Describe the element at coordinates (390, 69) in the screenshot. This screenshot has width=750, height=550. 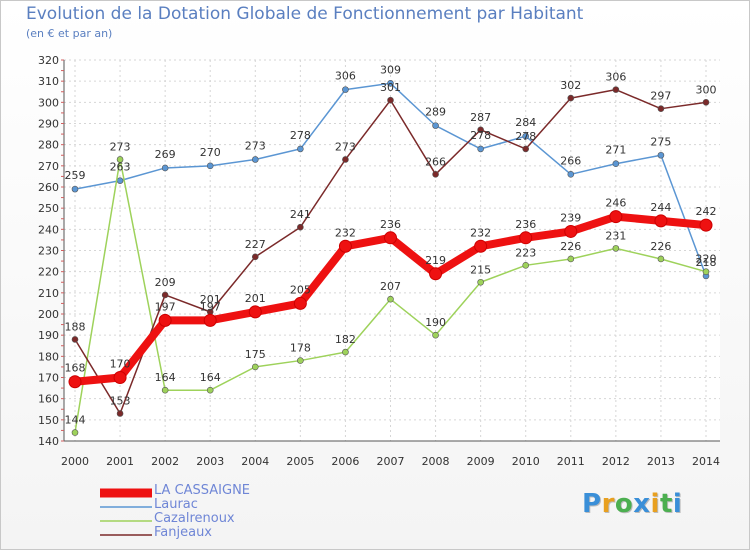
I see `data-label-lauracc: 309` at that location.